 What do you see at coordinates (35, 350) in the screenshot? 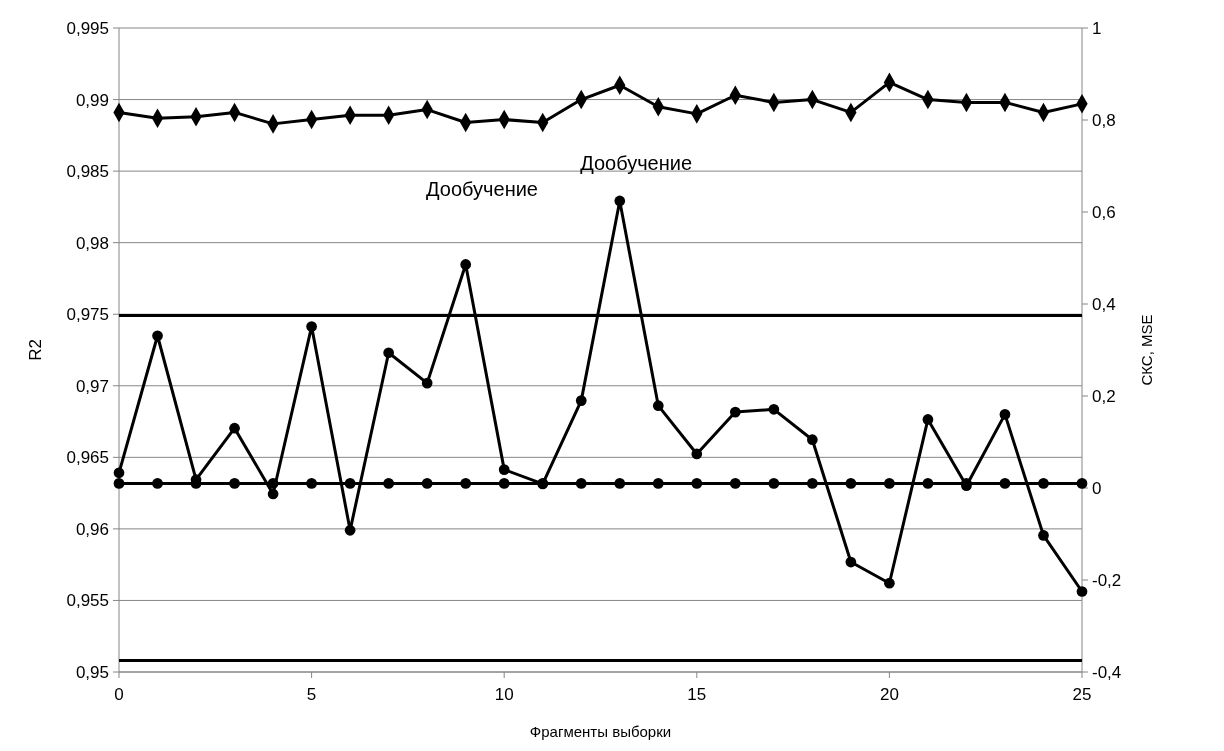
I see `y-axis-title: R2` at bounding box center [35, 350].